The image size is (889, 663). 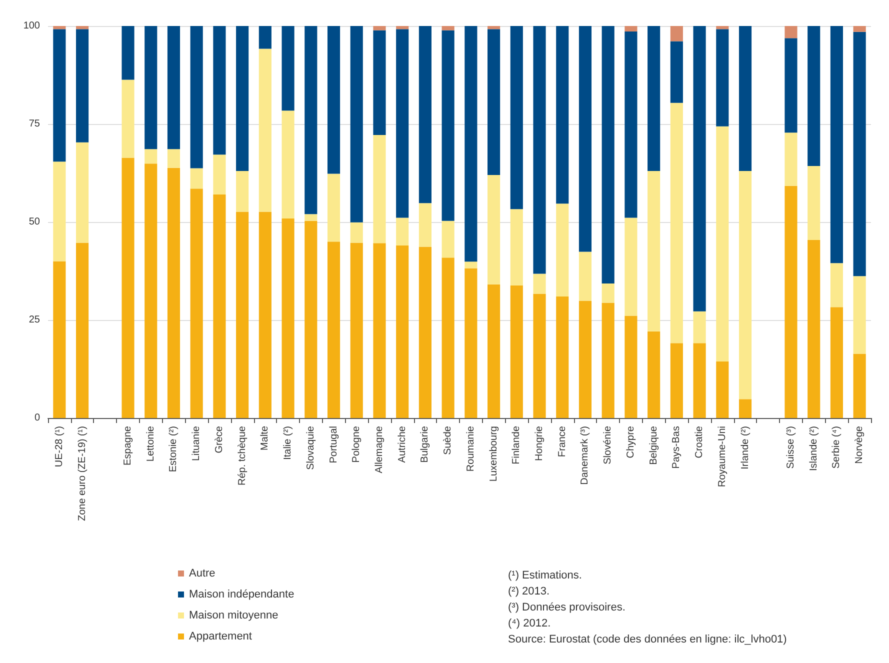 I want to click on x-tick-label: Espagne, so click(x=128, y=446).